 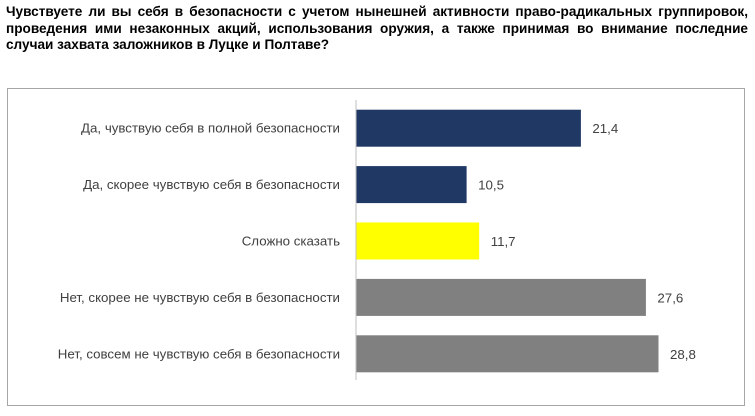 I want to click on value-label-3: 11,7, so click(x=503, y=241).